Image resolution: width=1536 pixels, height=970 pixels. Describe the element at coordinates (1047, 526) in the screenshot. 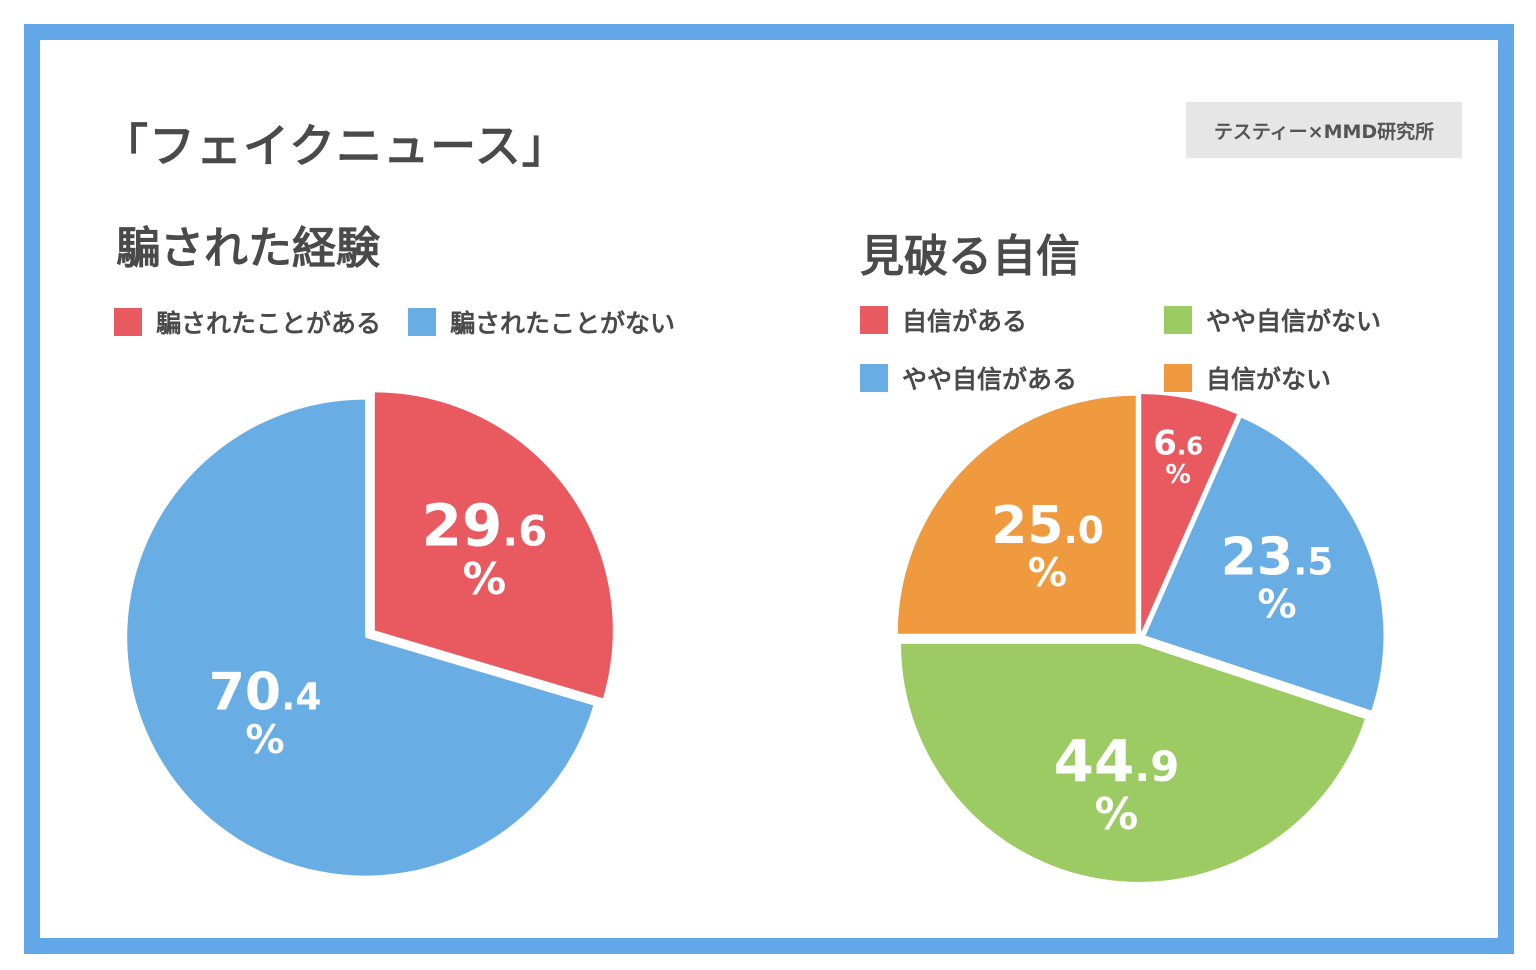

I see `slice-value-label: 25.0` at that location.